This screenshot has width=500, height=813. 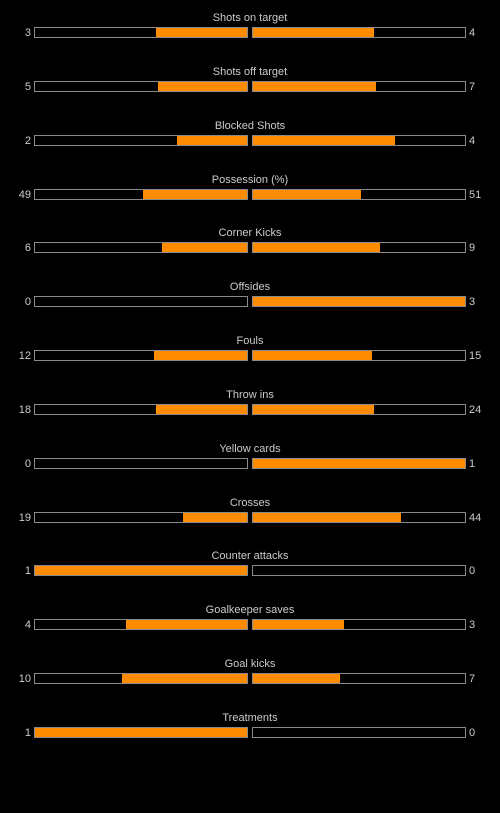 What do you see at coordinates (475, 517) in the screenshot?
I see `away-value: 44` at bounding box center [475, 517].